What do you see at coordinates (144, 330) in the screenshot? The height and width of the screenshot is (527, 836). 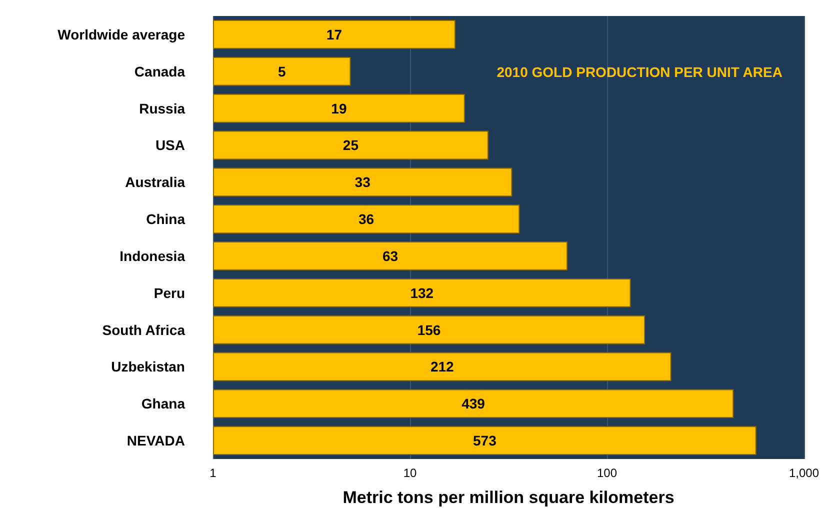 I see `y-tick-label: South Africa` at bounding box center [144, 330].